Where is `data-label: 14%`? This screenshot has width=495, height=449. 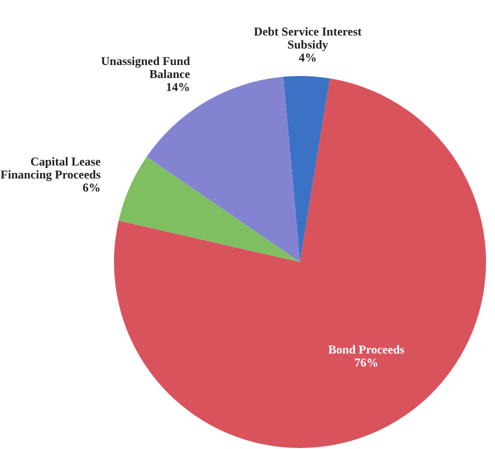
data-label: 14% is located at coordinates (178, 87).